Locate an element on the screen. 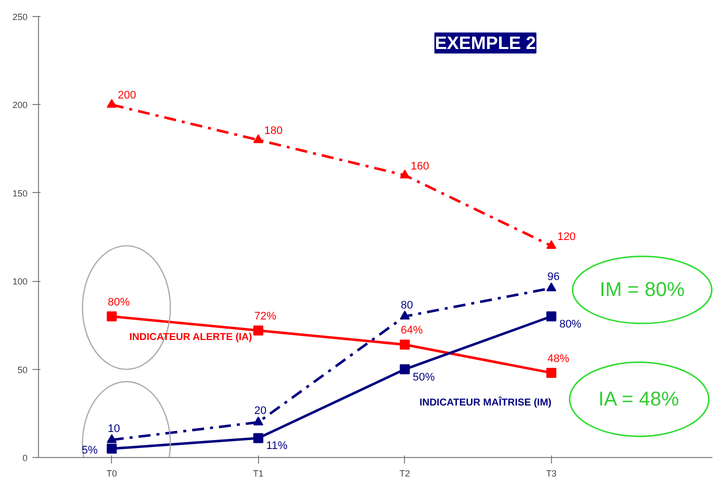  annotation: IM = 80% is located at coordinates (642, 289).